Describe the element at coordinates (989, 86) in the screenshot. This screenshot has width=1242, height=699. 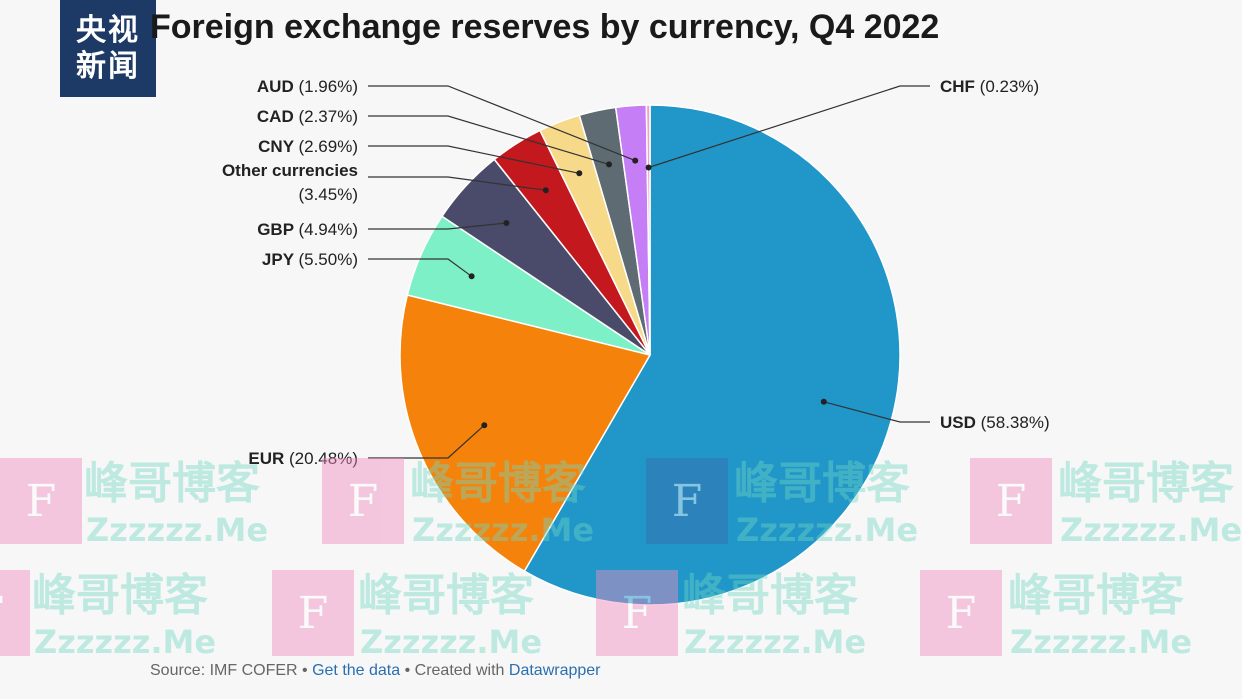
I see `slice-label: CHF (0.23%)` at that location.